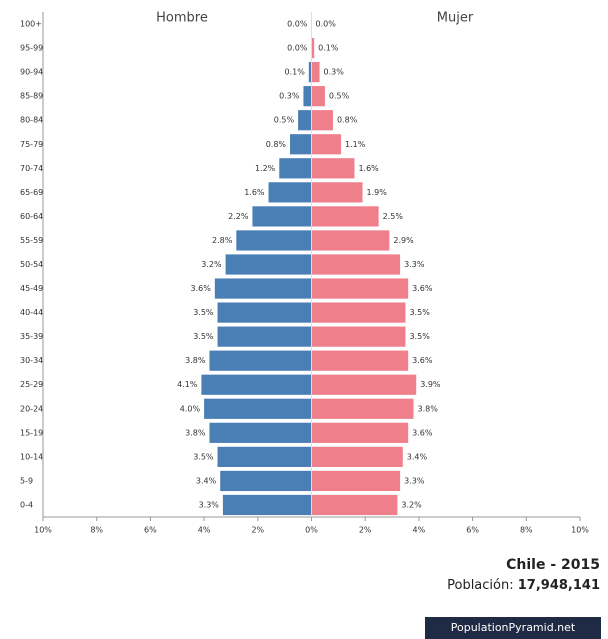 This screenshot has height=639, width=608. I want to click on chart-title: Chile - 2015, so click(553, 565).